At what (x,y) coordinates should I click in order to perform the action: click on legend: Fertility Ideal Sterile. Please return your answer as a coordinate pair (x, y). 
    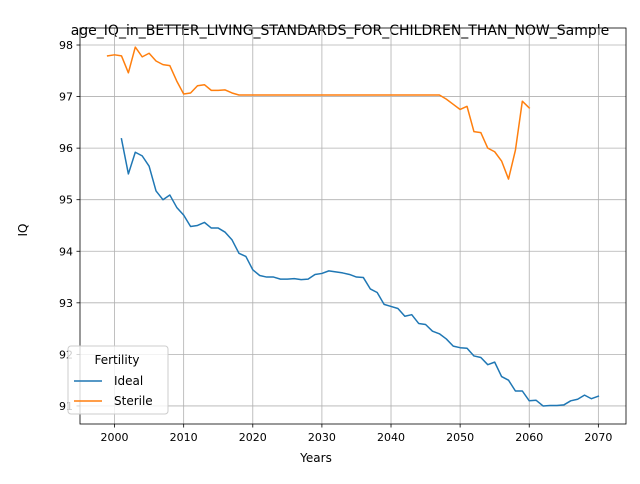
    Looking at the image, I should click on (118, 380).